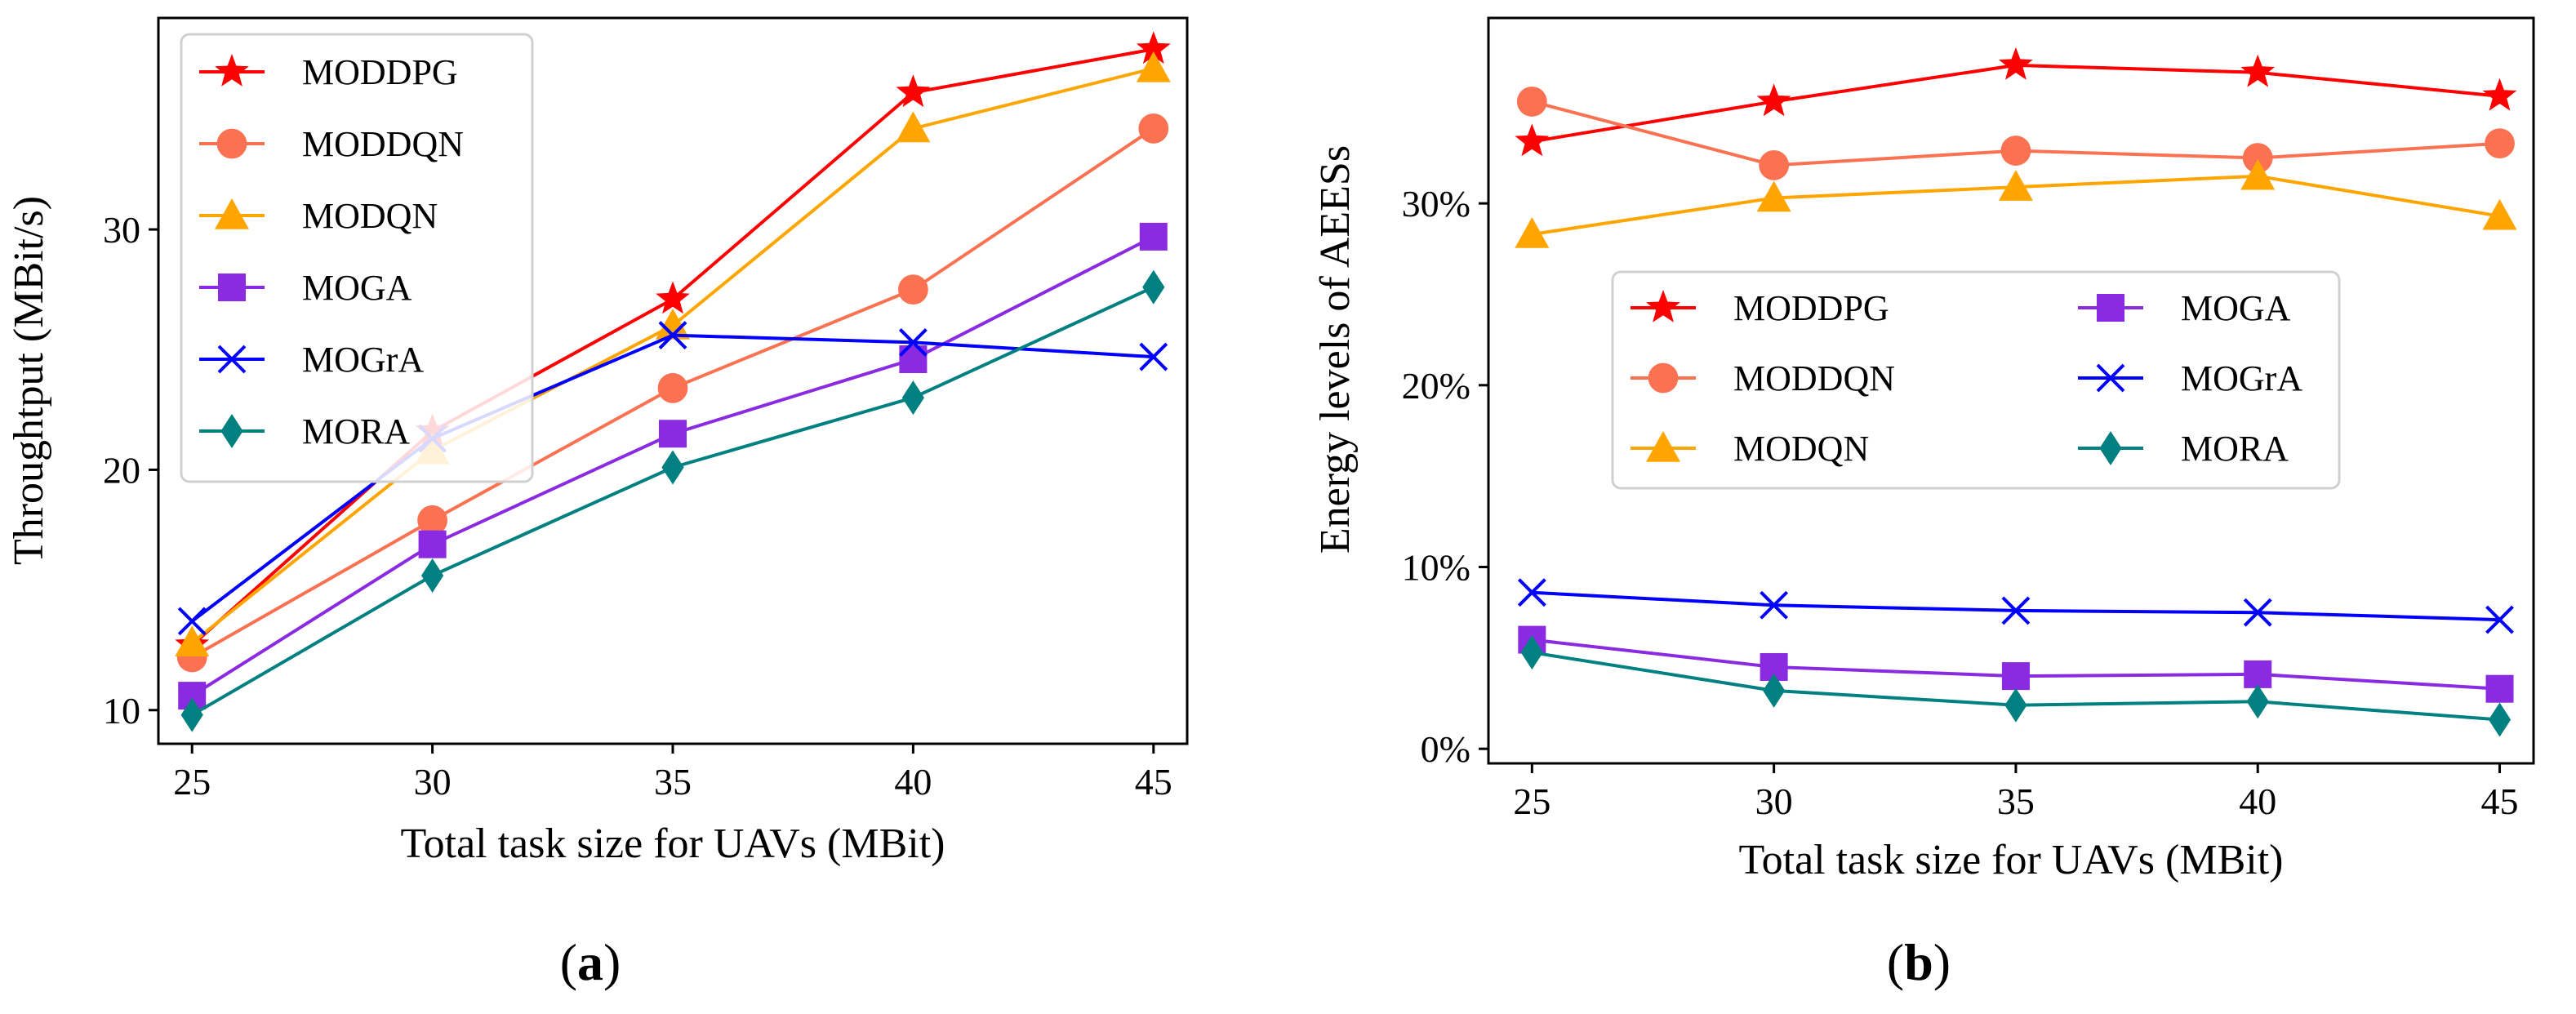 Image resolution: width=2576 pixels, height=1014 pixels. What do you see at coordinates (2016, 203) in the screenshot?
I see `series-modqn` at bounding box center [2016, 203].